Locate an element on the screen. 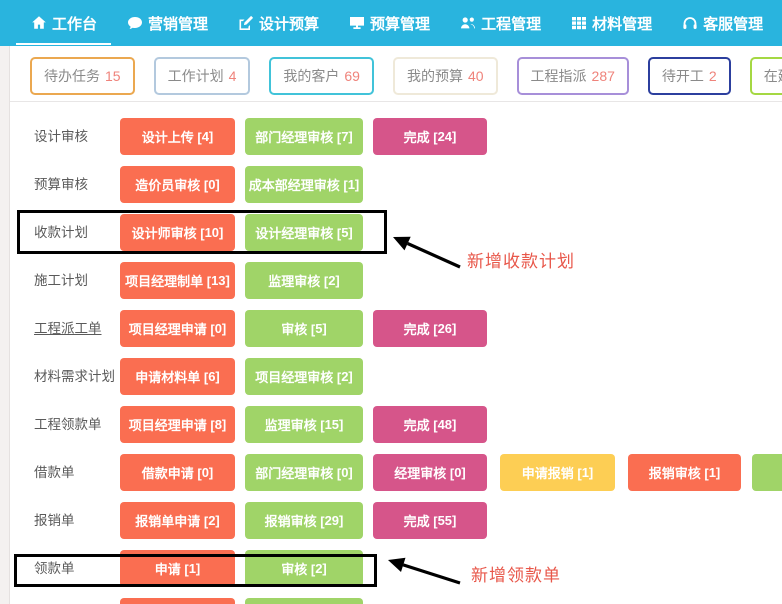 Image resolution: width=782 pixels, height=604 pixels. workflow-step-button: 造价员审核 [0] is located at coordinates (177, 184).